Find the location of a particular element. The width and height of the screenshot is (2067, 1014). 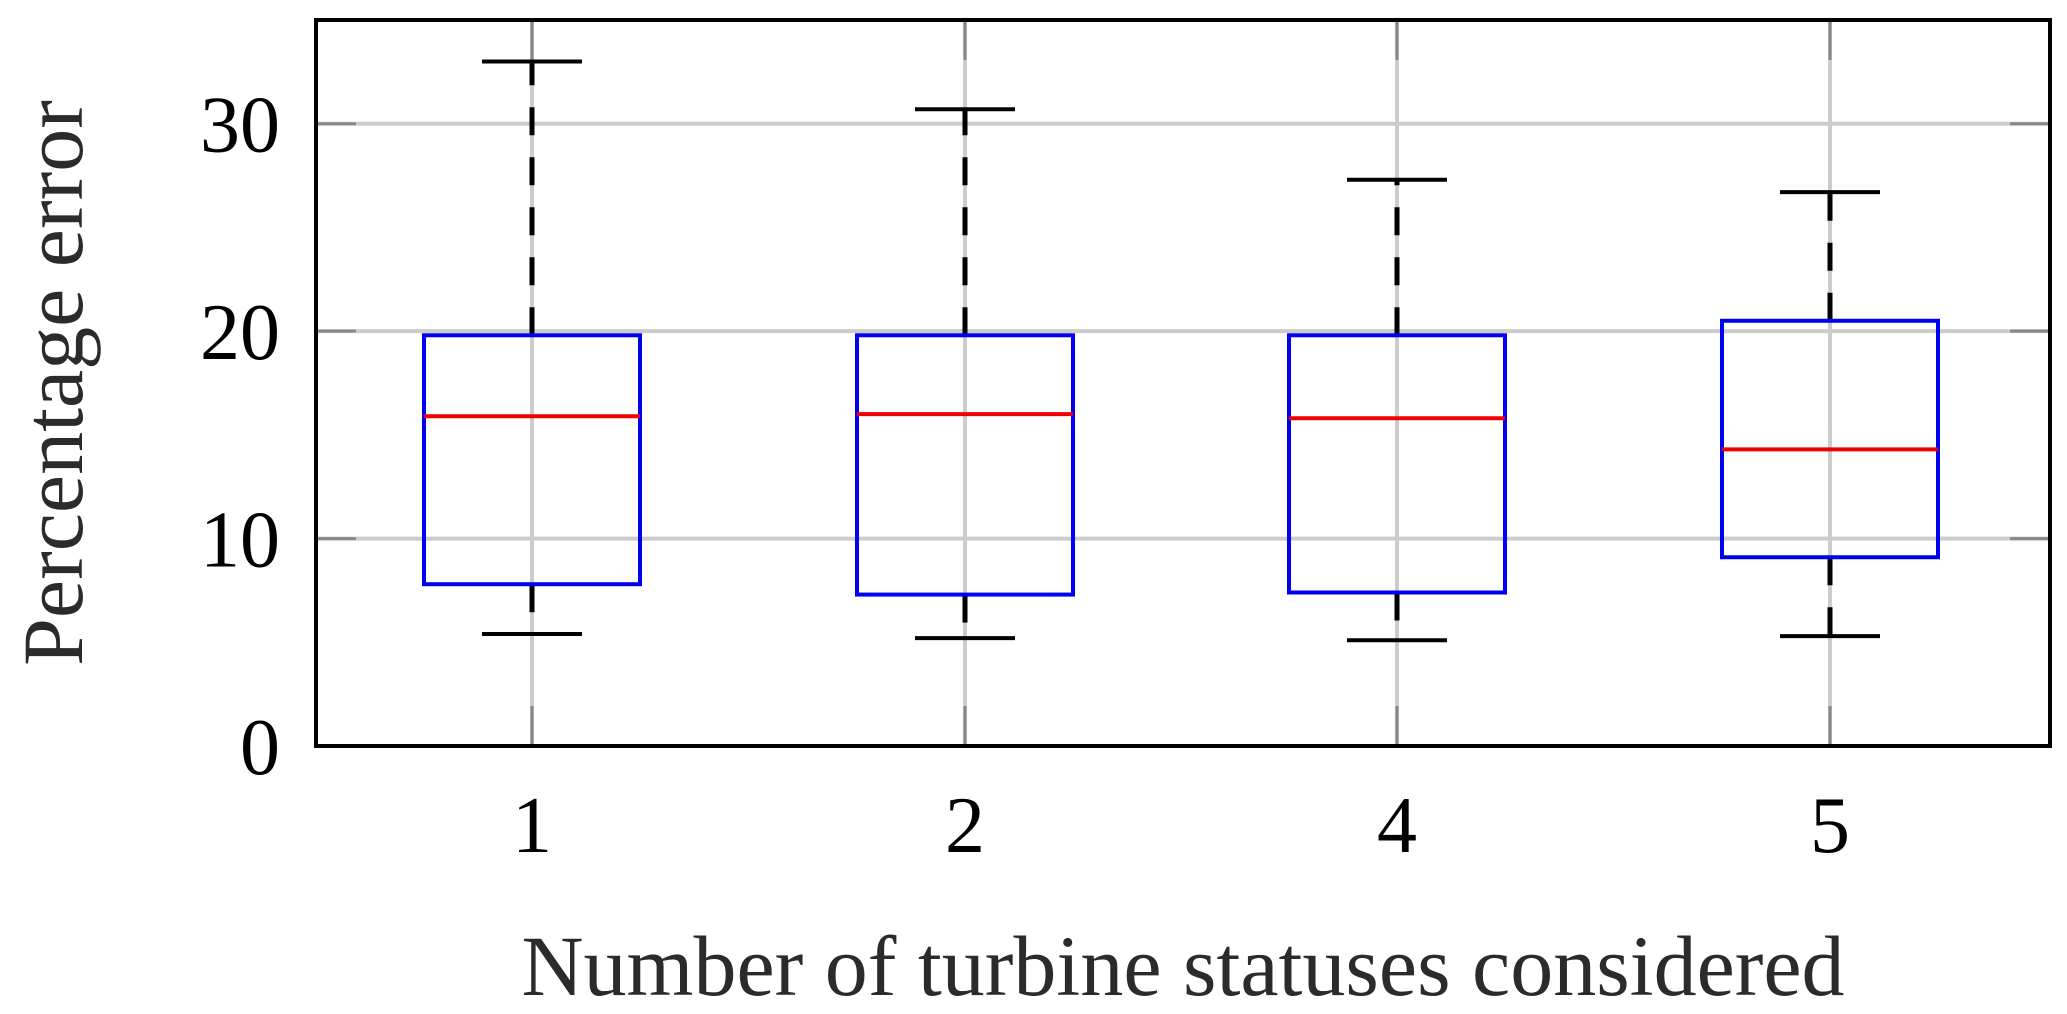

y-tick-label: 20 is located at coordinates (240, 333).